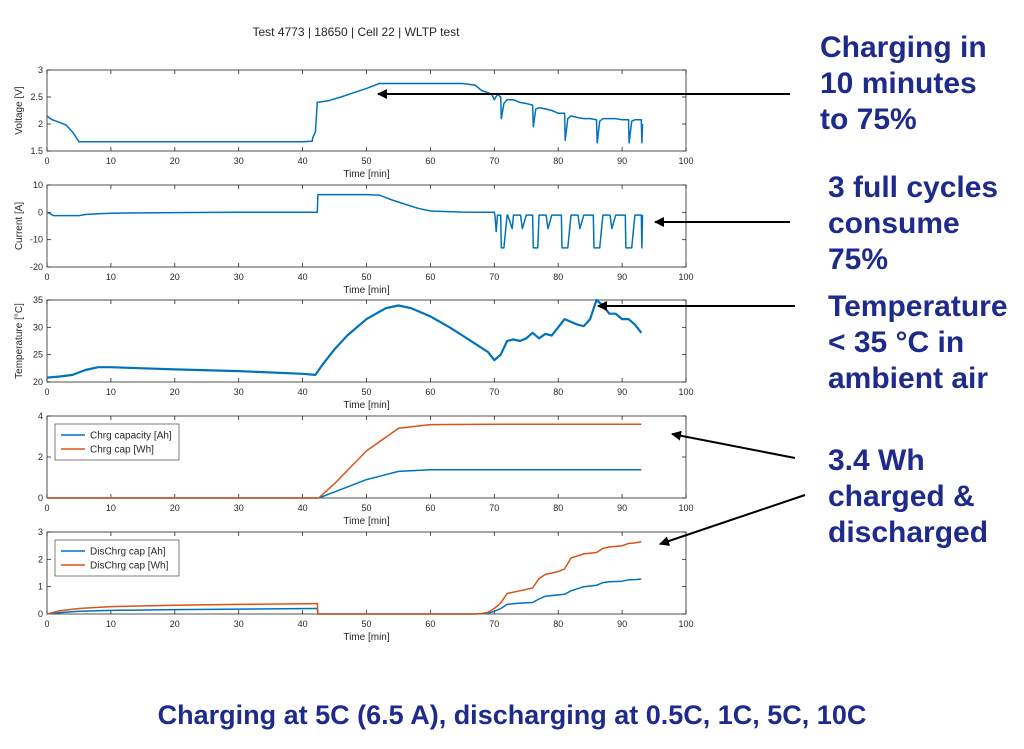  I want to click on y-tick-label: 10, so click(38, 185).